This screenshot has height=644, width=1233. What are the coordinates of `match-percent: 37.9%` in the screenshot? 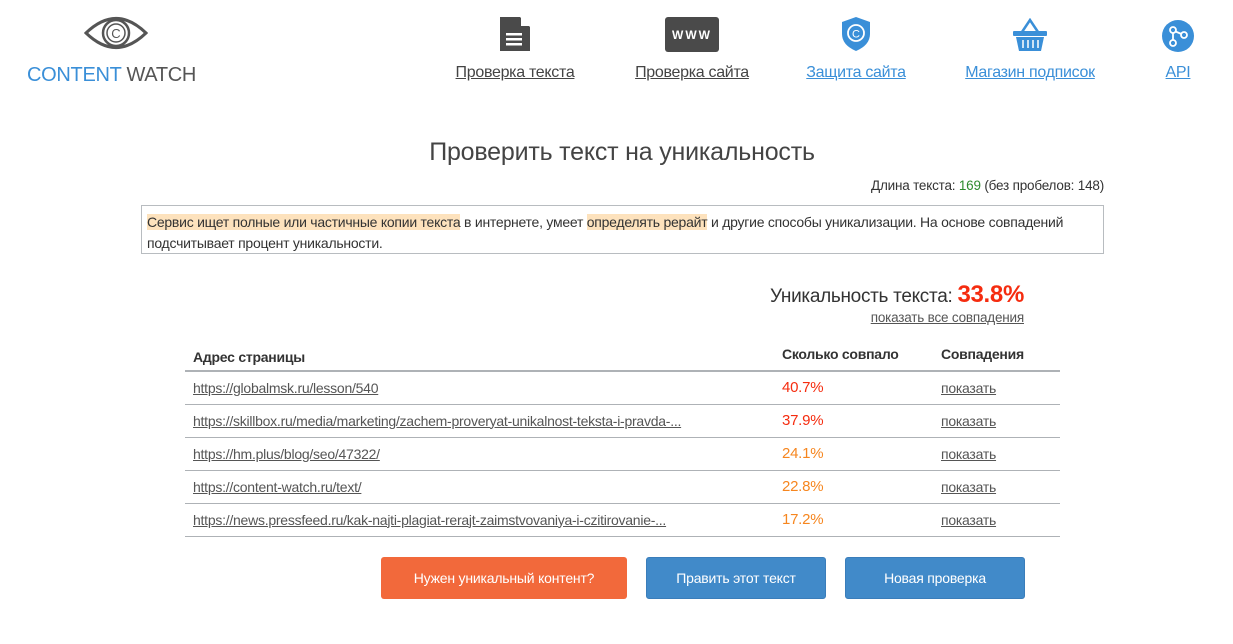 It's located at (853, 421).